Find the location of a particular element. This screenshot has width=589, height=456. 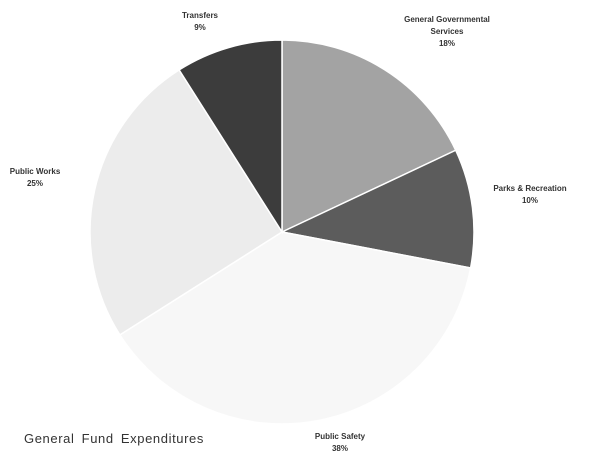

slice-label: Public Safety 38% is located at coordinates (340, 443).